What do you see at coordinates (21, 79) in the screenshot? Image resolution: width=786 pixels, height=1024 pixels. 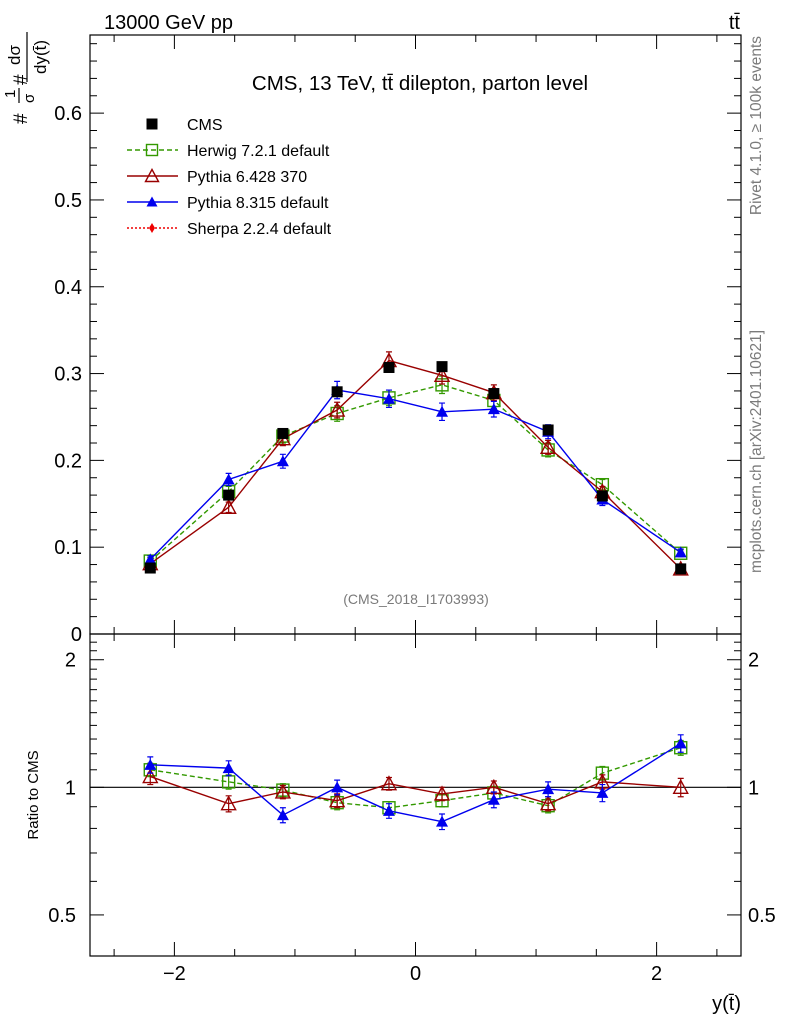 I see `ylabel-hash-2: #` at bounding box center [21, 79].